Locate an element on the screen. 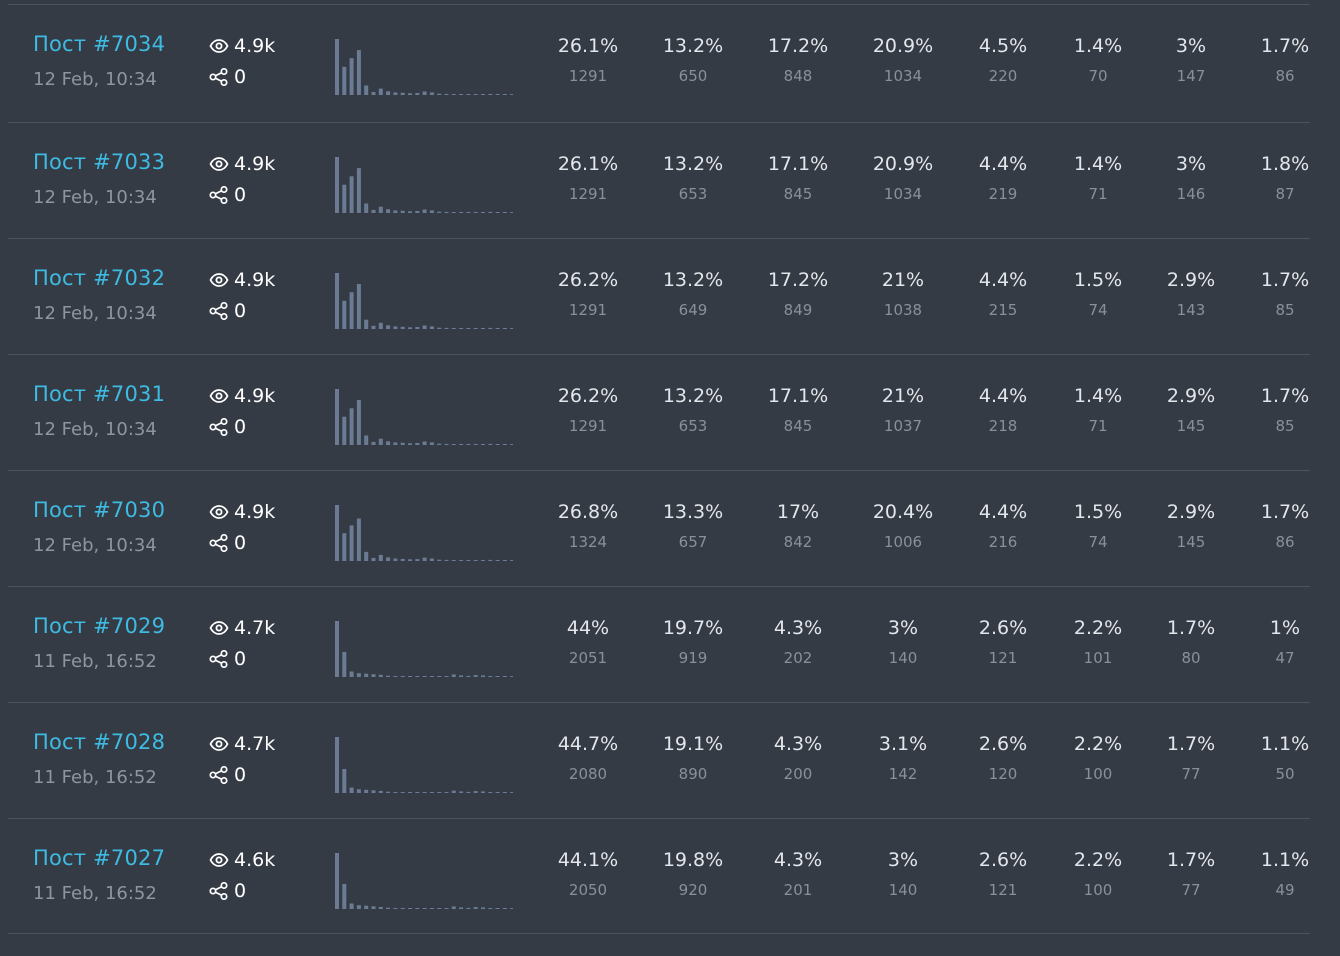  stat-cell: 19.1% 890 is located at coordinates (693, 758).